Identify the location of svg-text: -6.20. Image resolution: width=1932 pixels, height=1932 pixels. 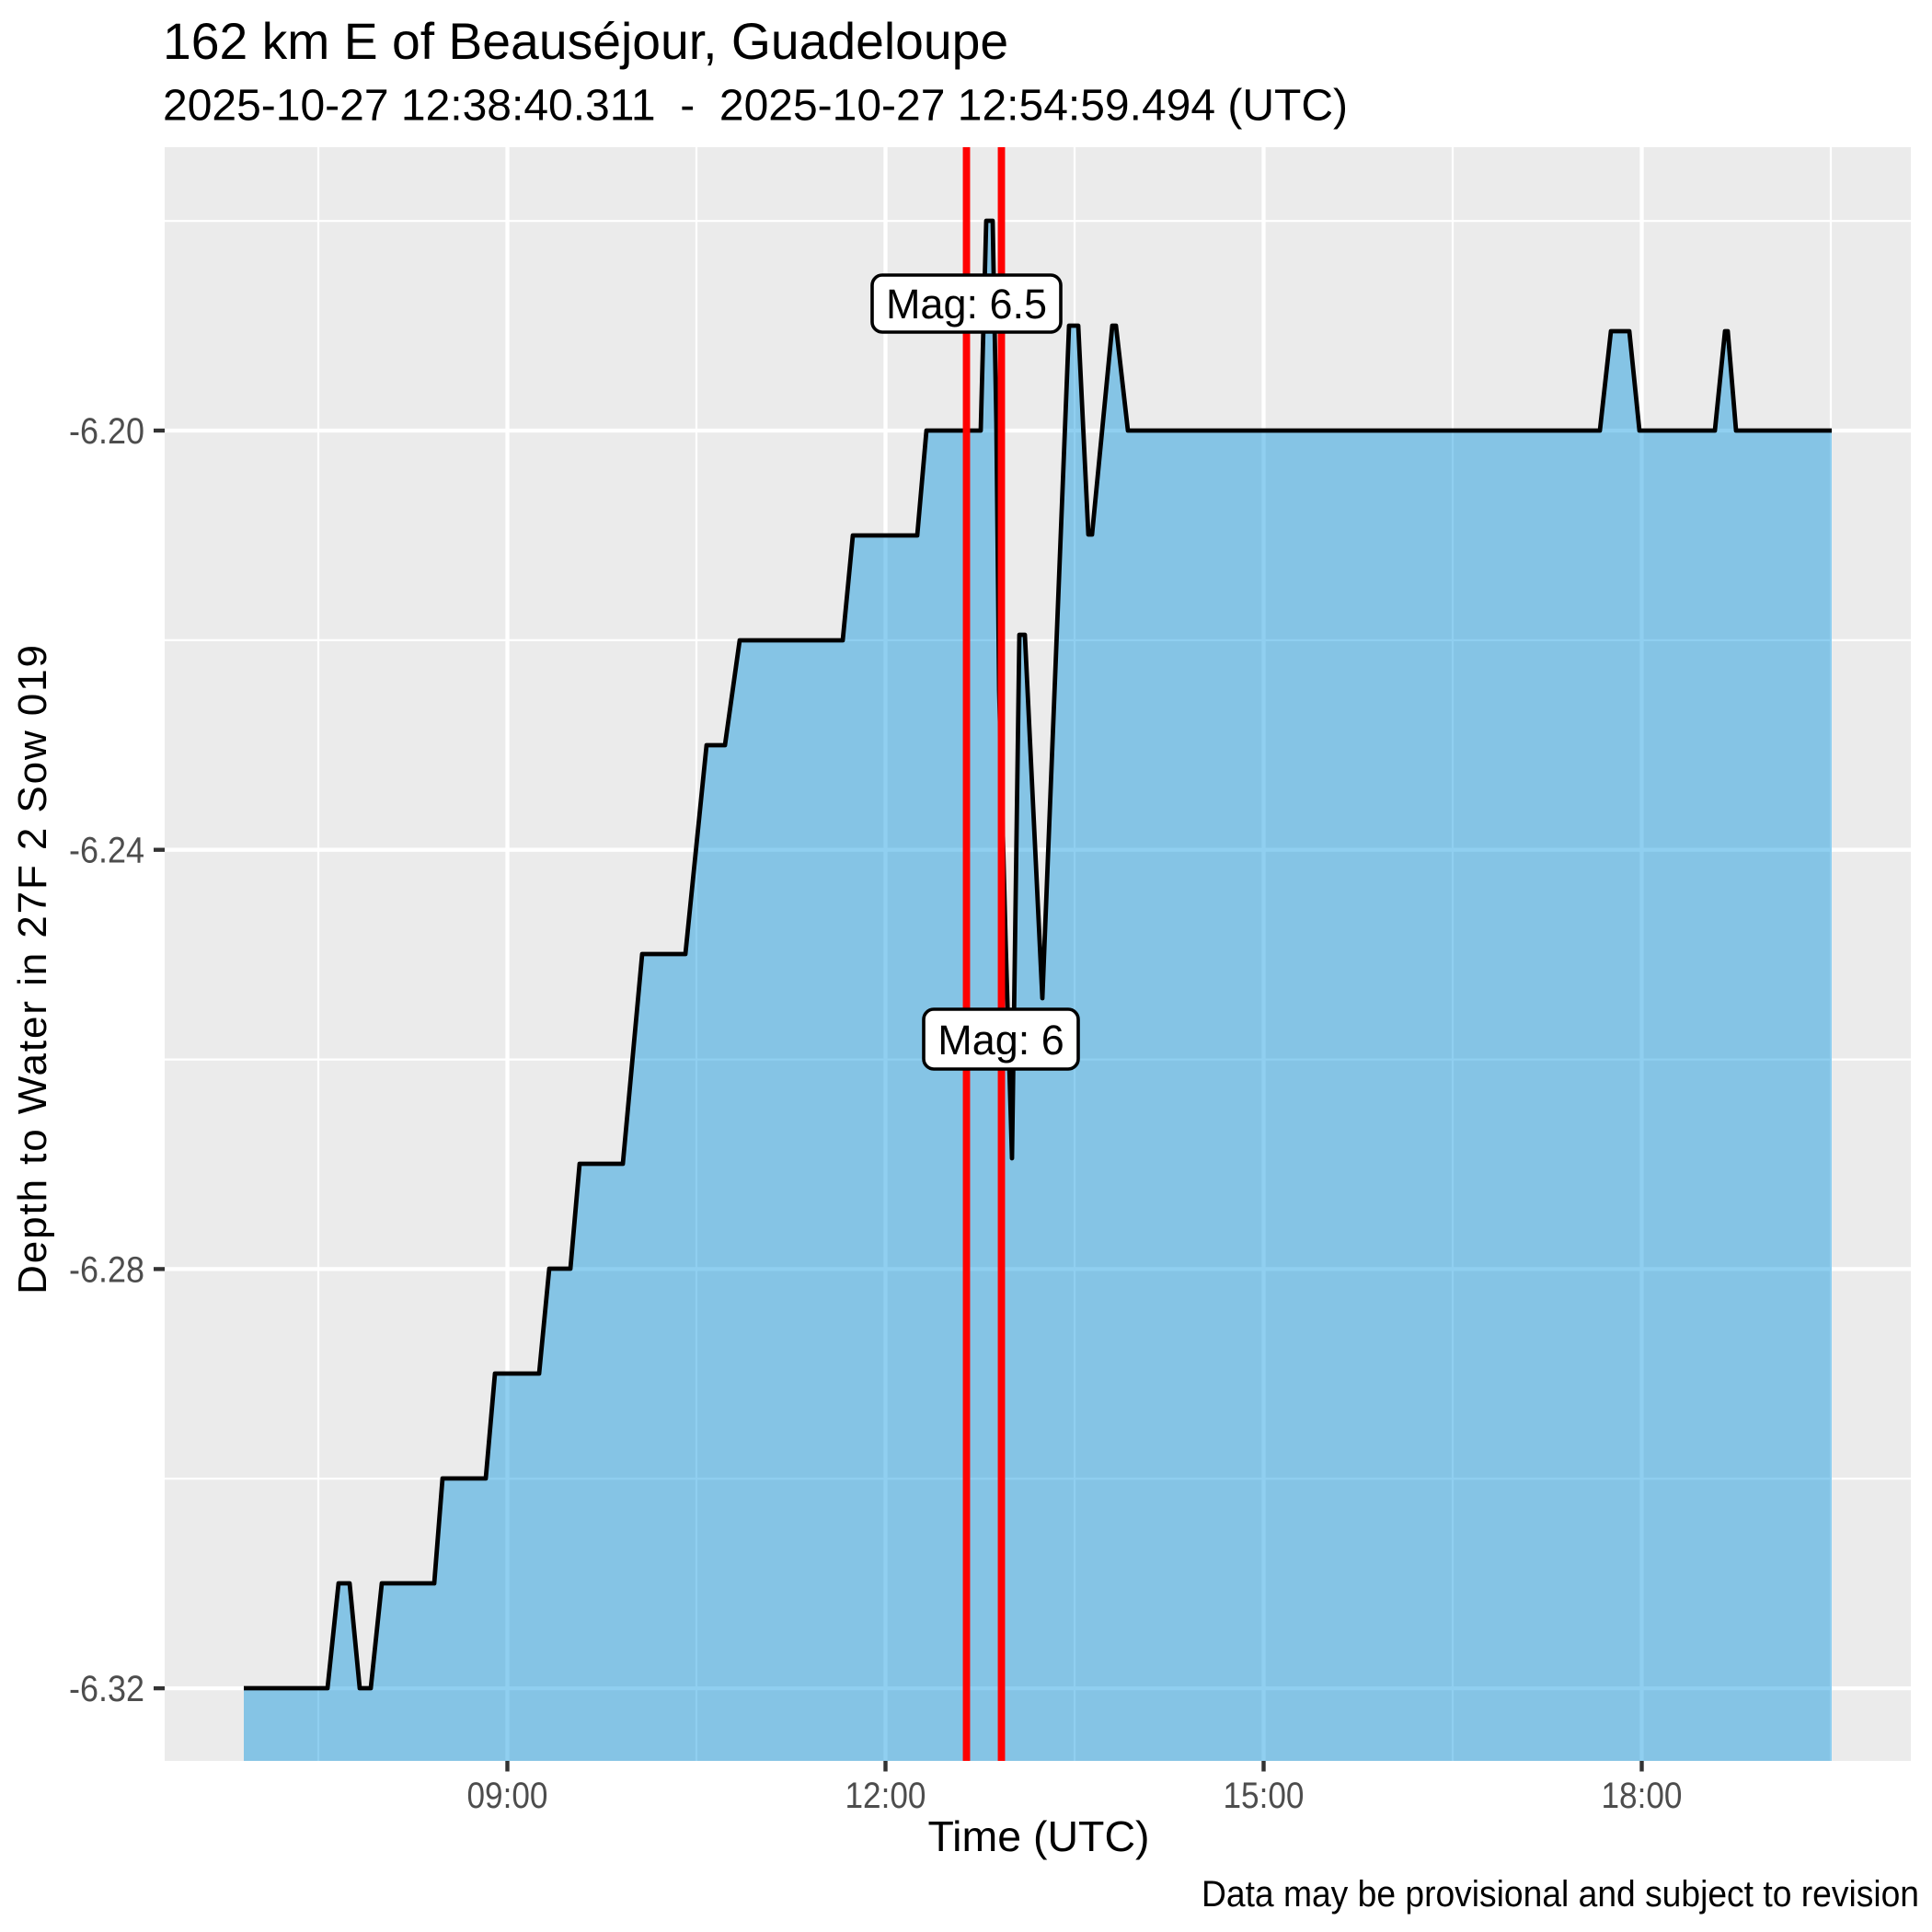
(106, 431).